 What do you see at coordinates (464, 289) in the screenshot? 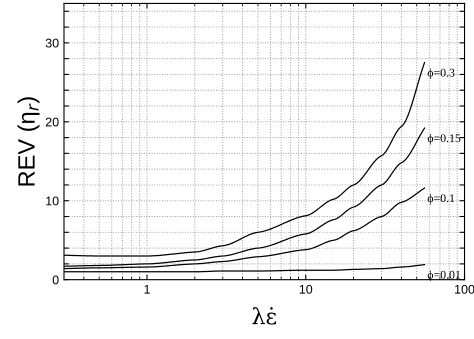
I see `x-tick-label: 100` at bounding box center [464, 289].